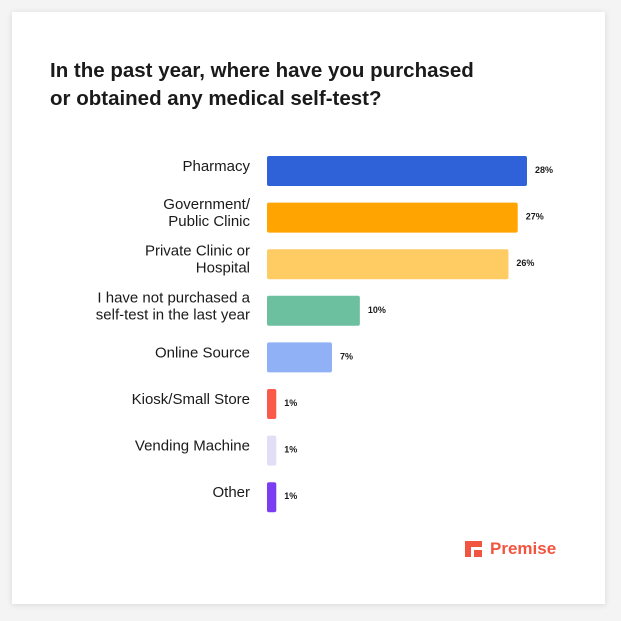  Describe the element at coordinates (207, 213) in the screenshot. I see `category-label: Government/Public Clinic` at that location.